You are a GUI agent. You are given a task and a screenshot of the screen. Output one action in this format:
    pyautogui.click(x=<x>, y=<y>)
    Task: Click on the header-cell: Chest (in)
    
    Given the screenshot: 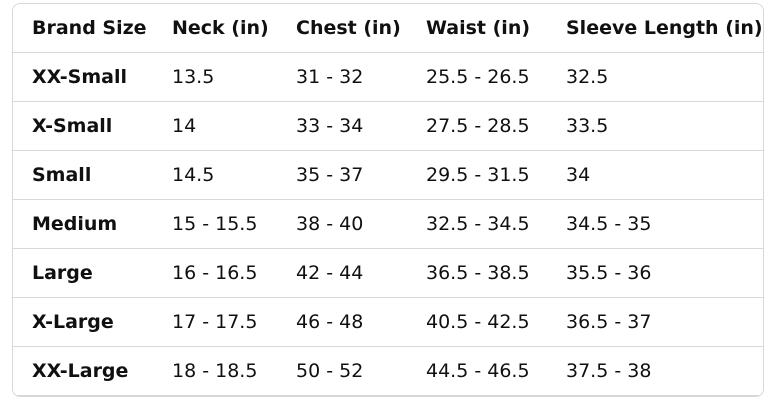 What is the action you would take?
    pyautogui.click(x=342, y=28)
    